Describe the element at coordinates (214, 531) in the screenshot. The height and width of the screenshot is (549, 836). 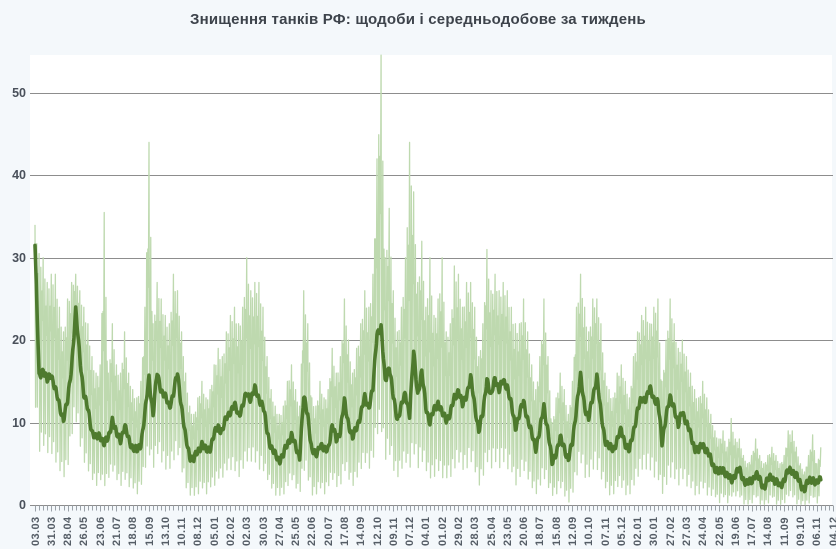
I see `x-tick-label: 05.01` at that location.